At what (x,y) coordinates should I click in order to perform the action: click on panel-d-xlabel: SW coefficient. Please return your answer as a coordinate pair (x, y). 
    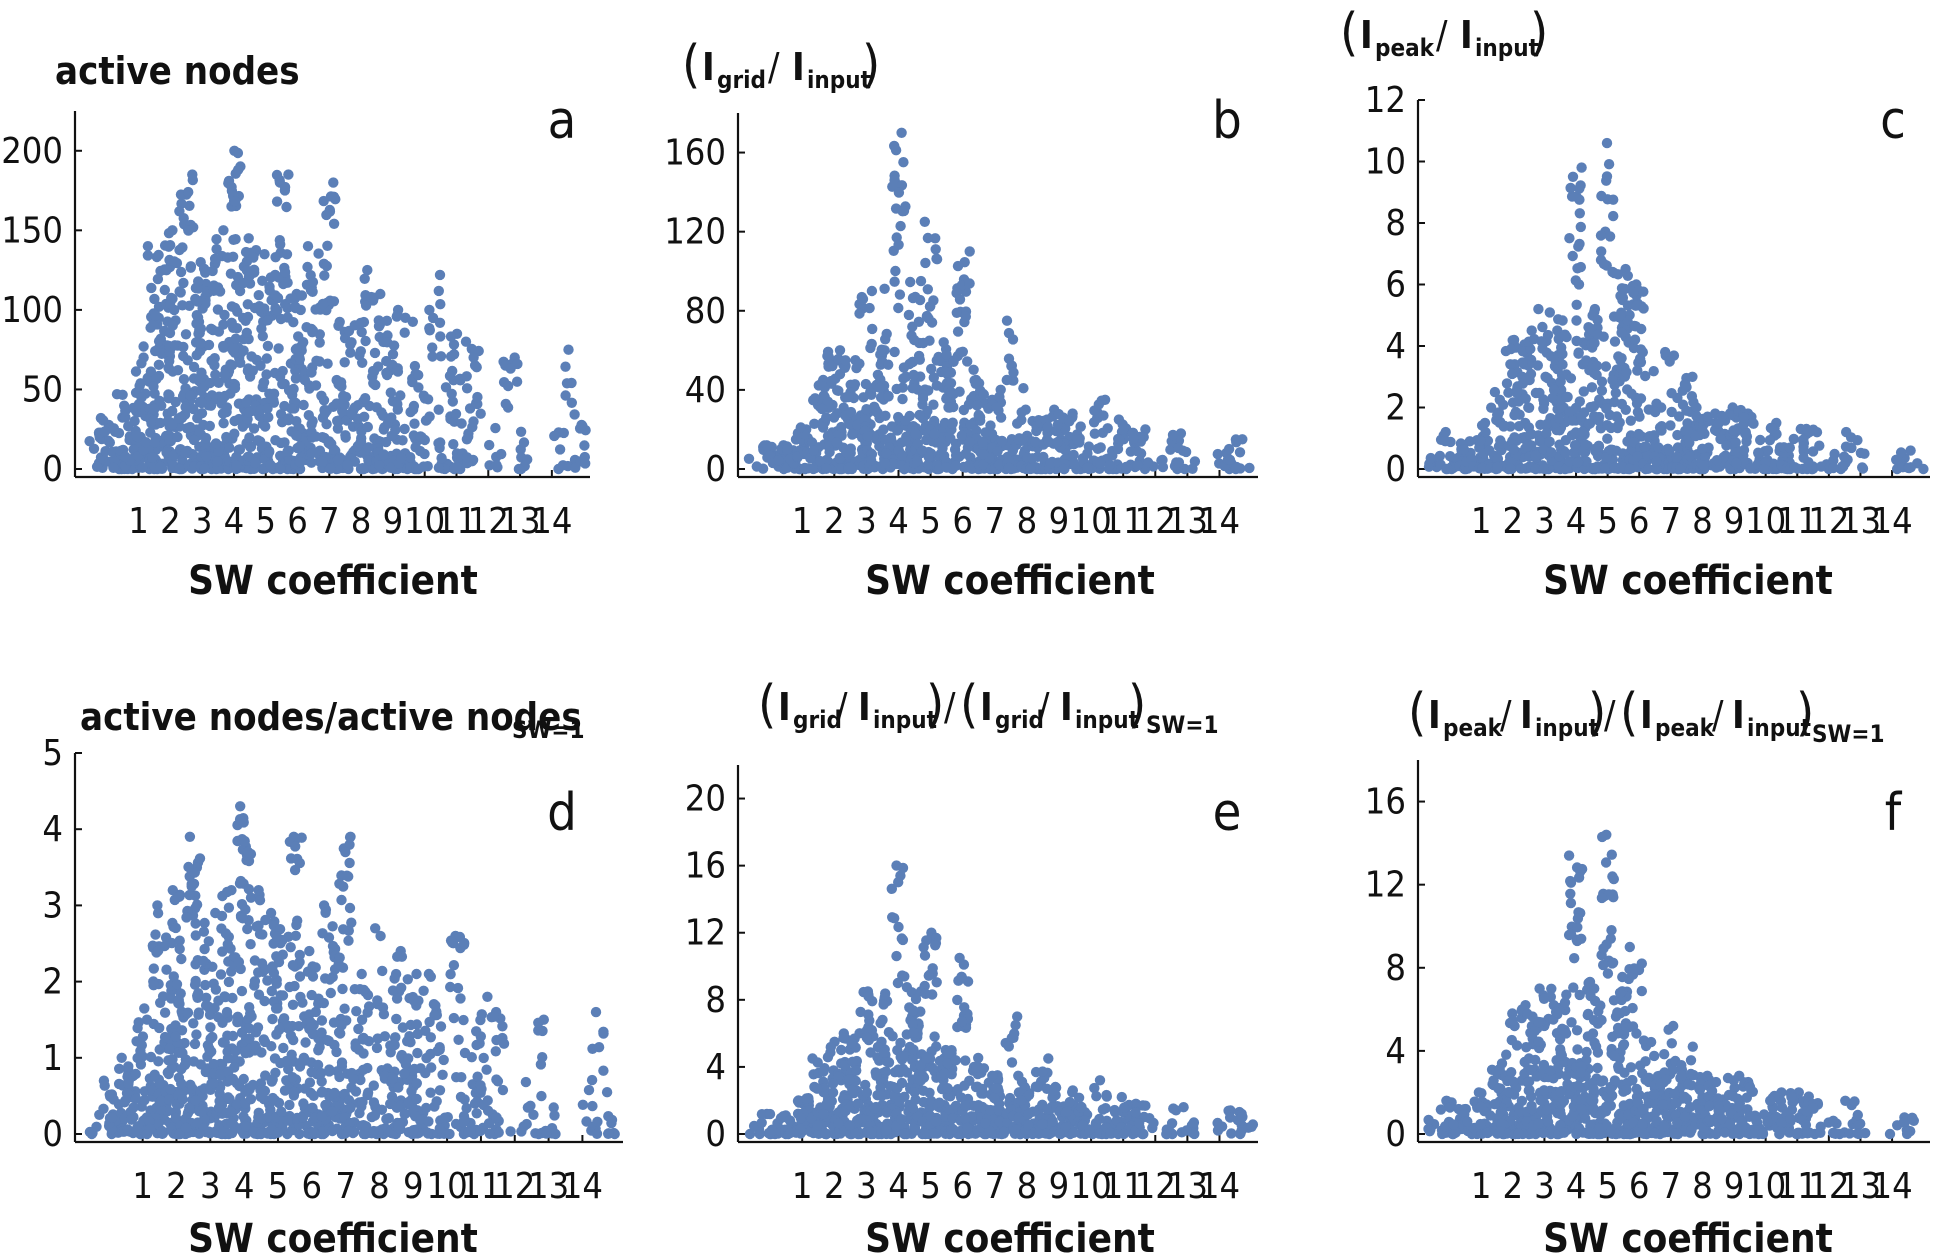
    Looking at the image, I should click on (333, 1237).